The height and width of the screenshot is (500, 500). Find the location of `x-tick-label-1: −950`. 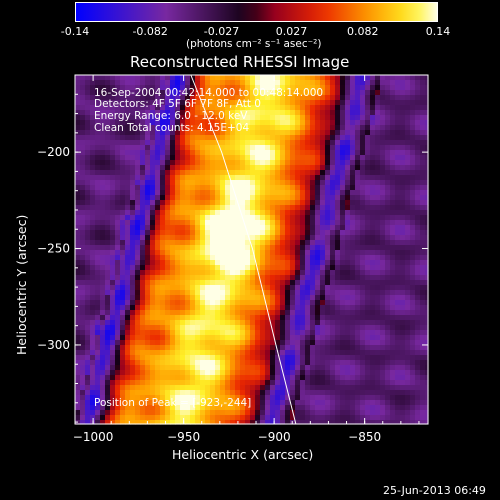

x-tick-label-1: −950 is located at coordinates (183, 437).